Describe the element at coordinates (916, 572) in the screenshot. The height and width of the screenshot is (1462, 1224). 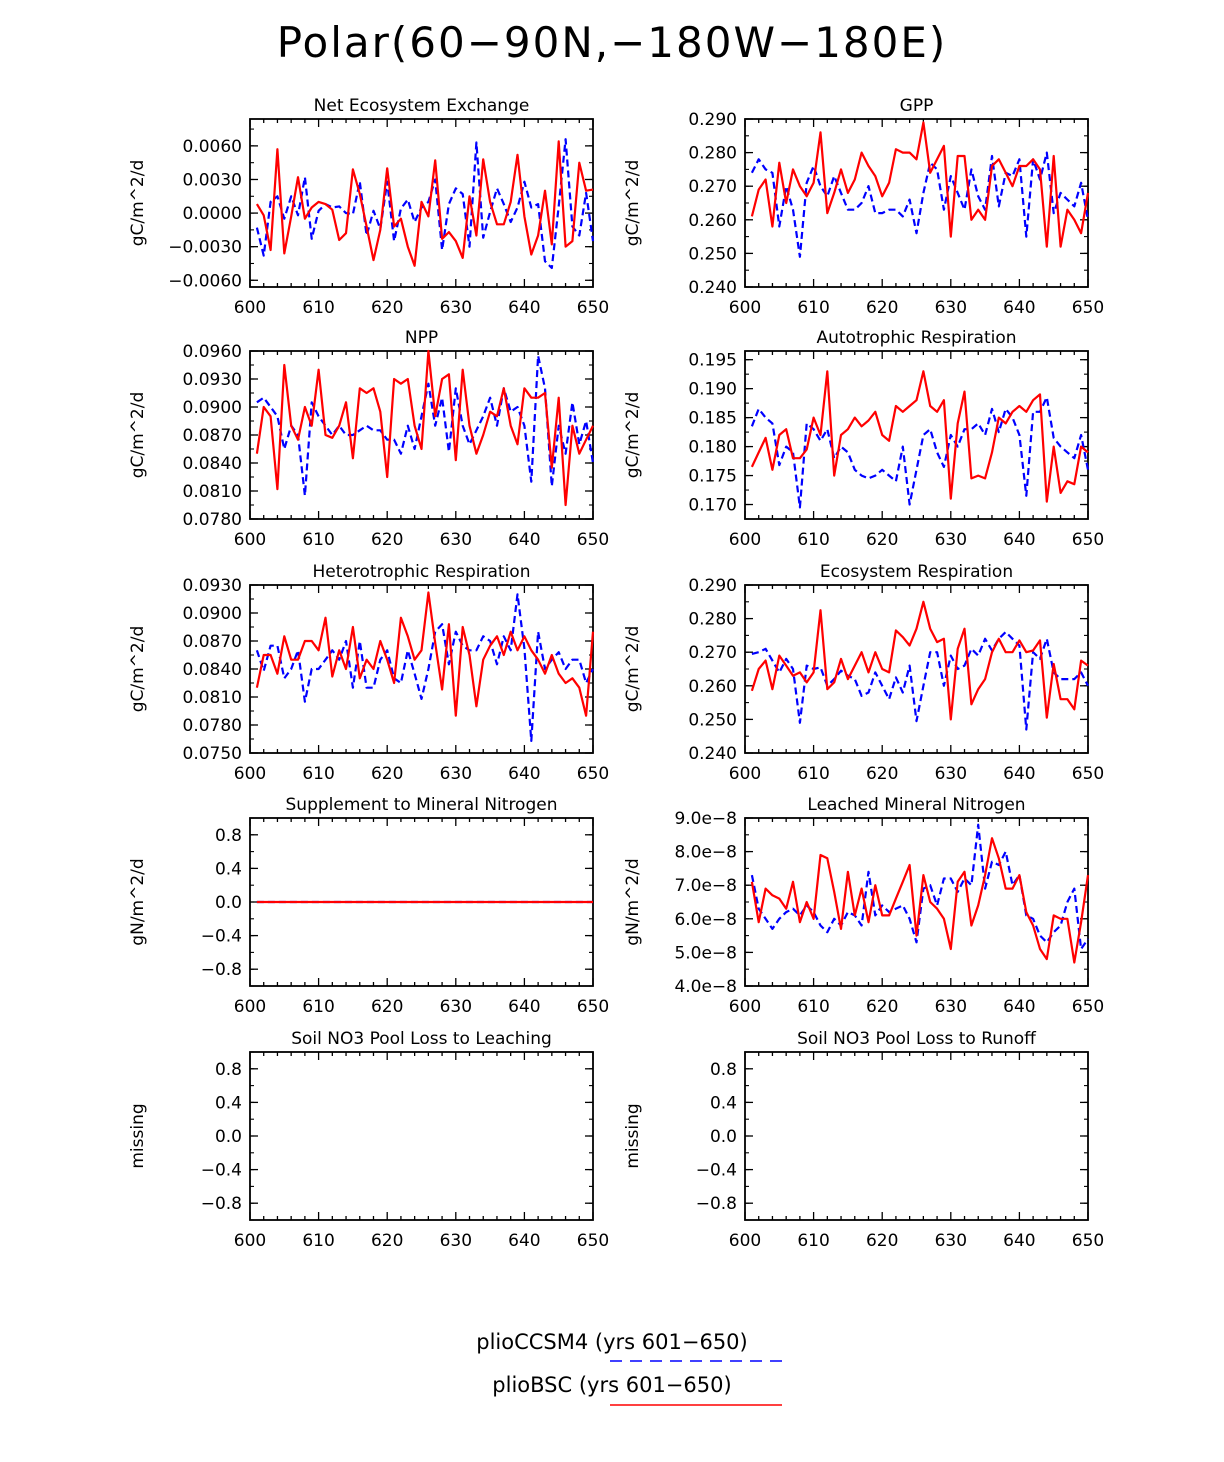
I see `chart-title: Ecosystem Respiration` at that location.